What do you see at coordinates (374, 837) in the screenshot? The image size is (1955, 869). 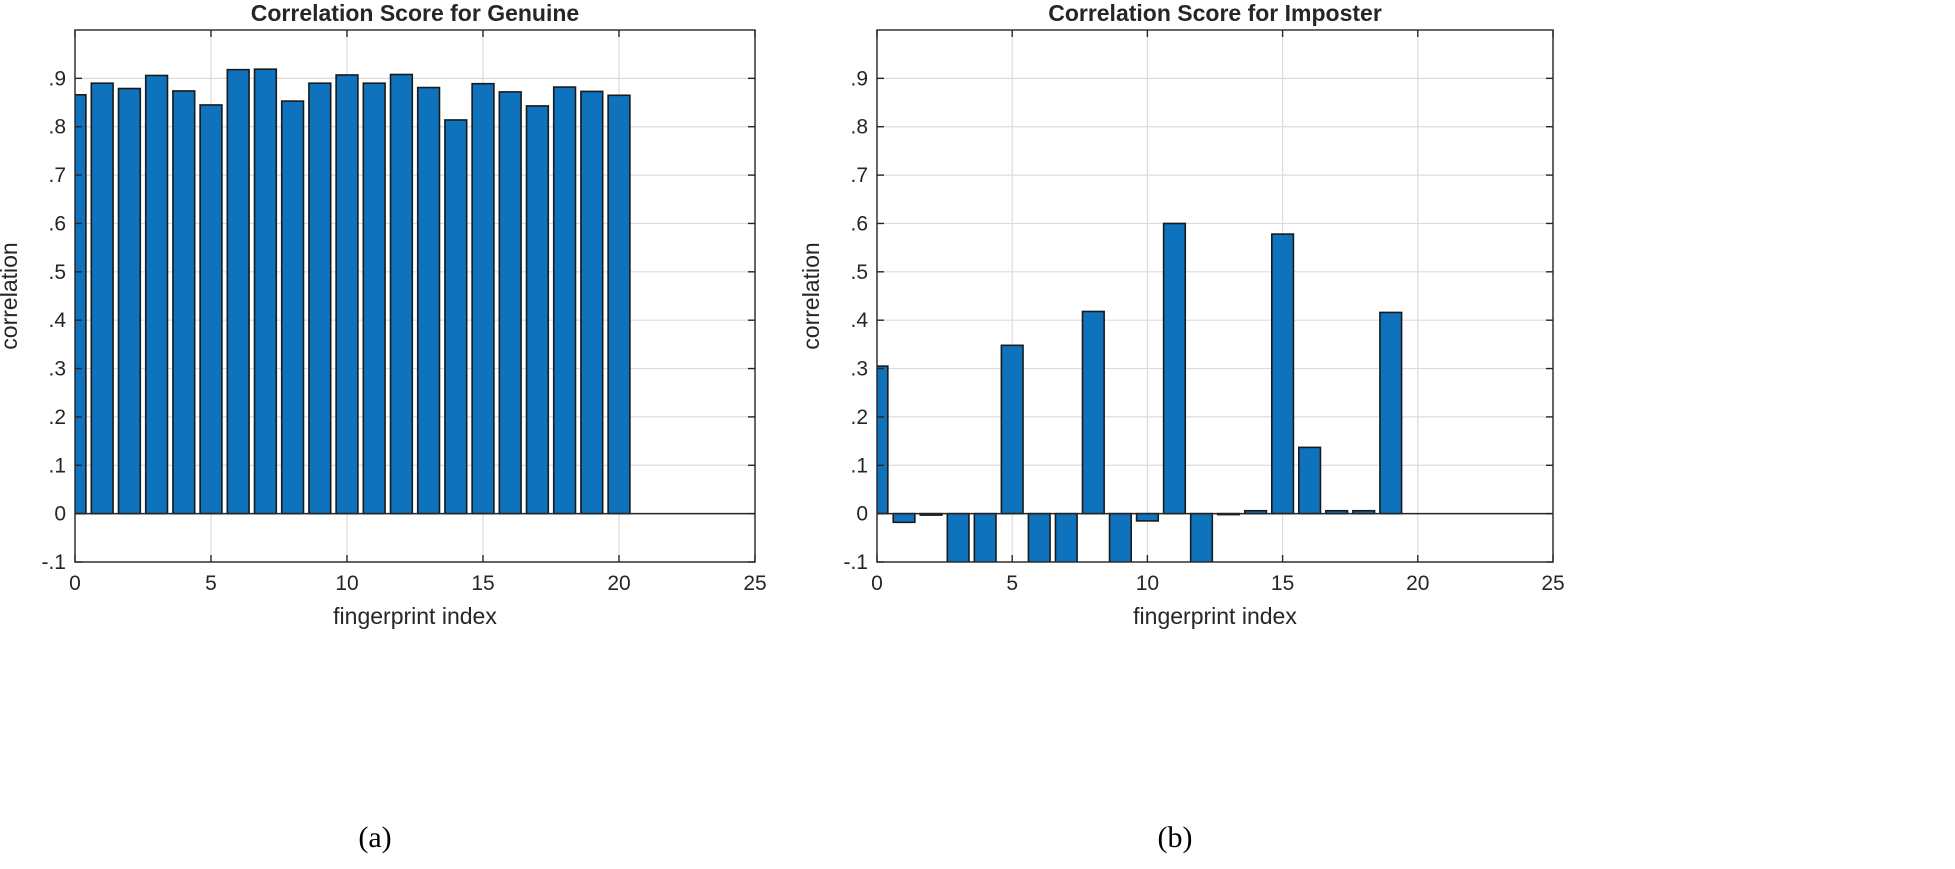 I see `panel-label: (a)` at bounding box center [374, 837].